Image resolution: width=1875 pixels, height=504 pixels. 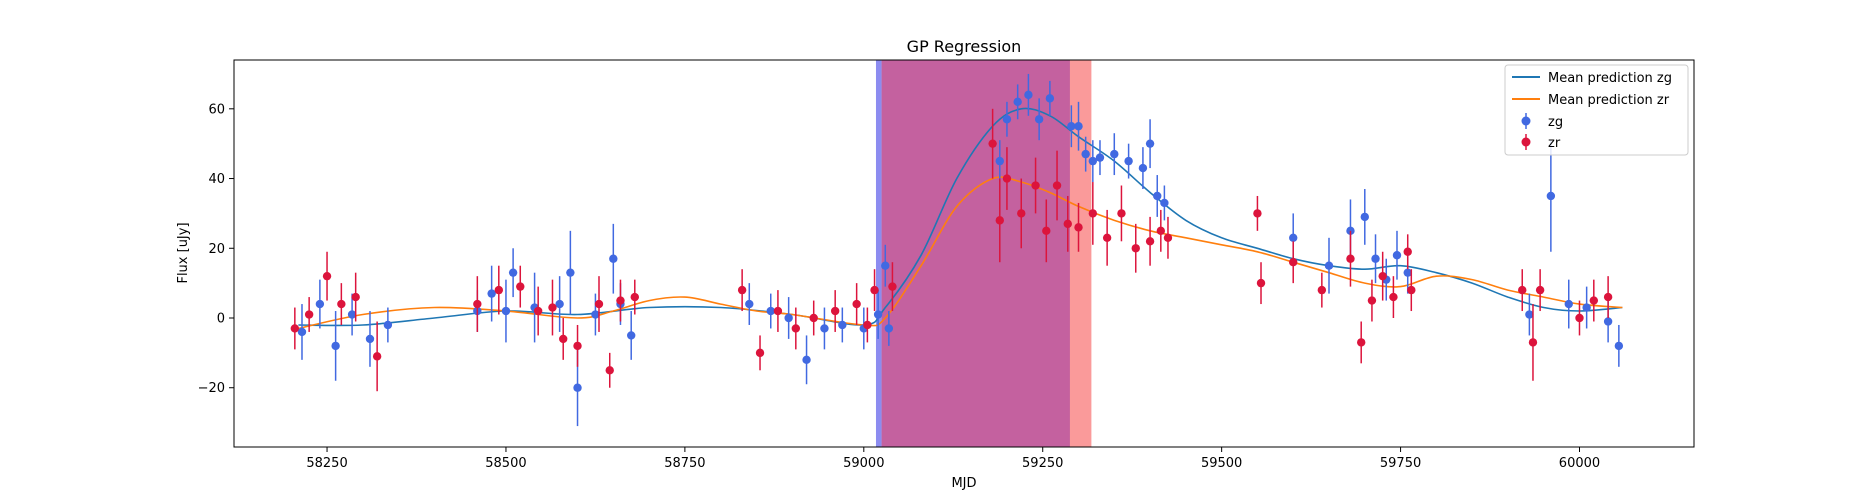 I want to click on y-tick-label: 20, so click(x=216, y=249).